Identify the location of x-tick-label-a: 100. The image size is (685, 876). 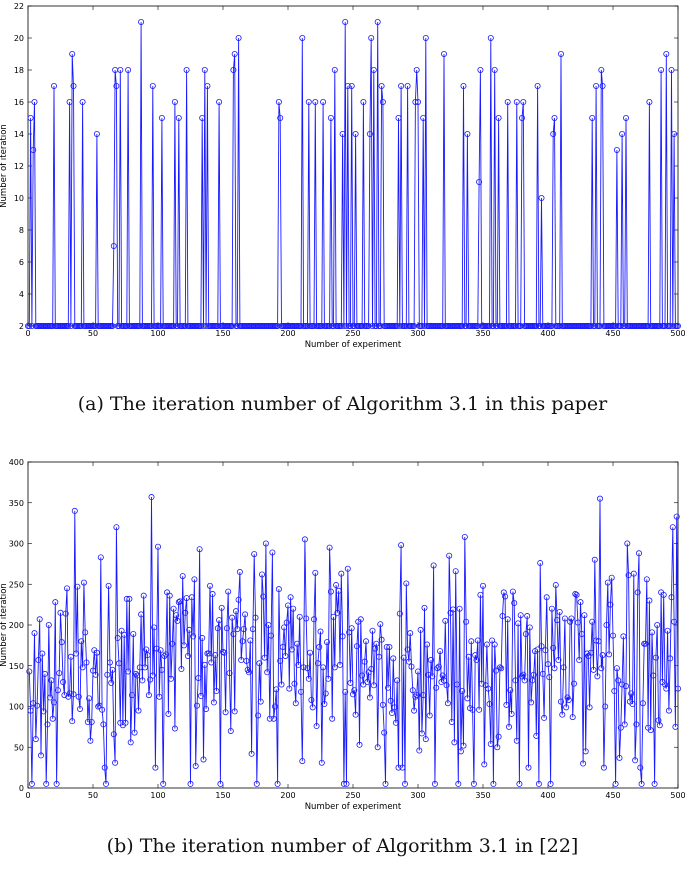
(157, 333).